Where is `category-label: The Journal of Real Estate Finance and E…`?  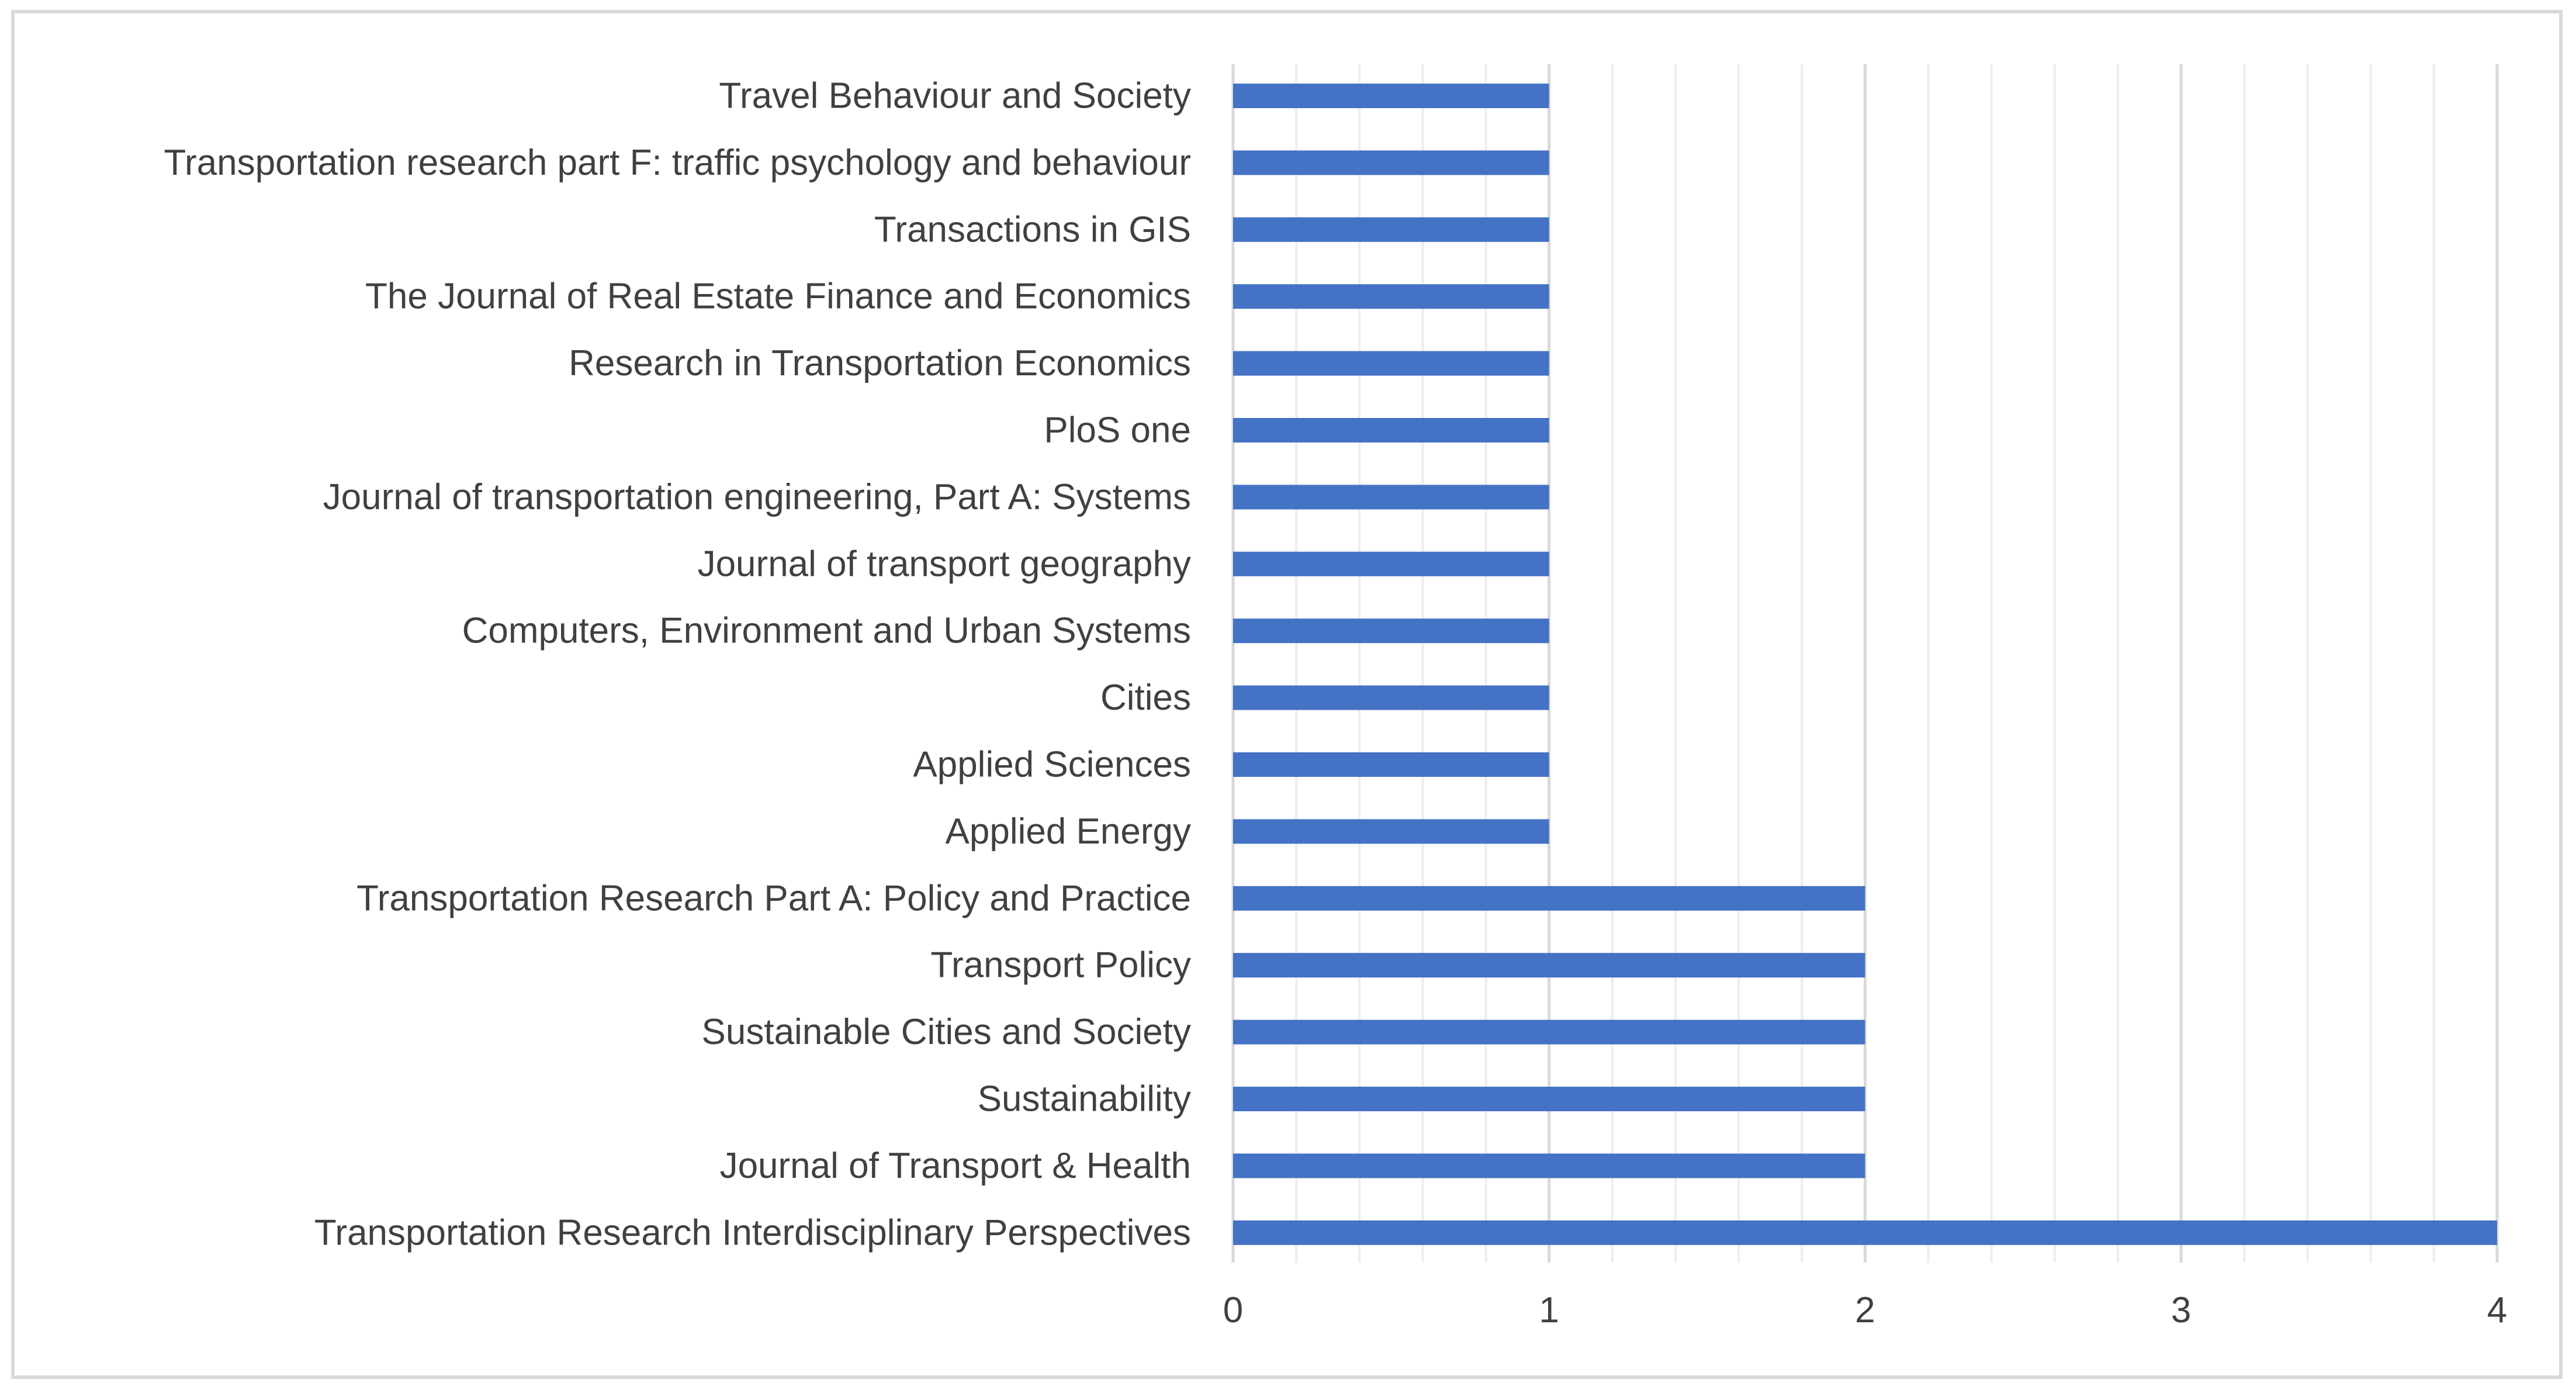
category-label: The Journal of Real Estate Finance and E… is located at coordinates (778, 296).